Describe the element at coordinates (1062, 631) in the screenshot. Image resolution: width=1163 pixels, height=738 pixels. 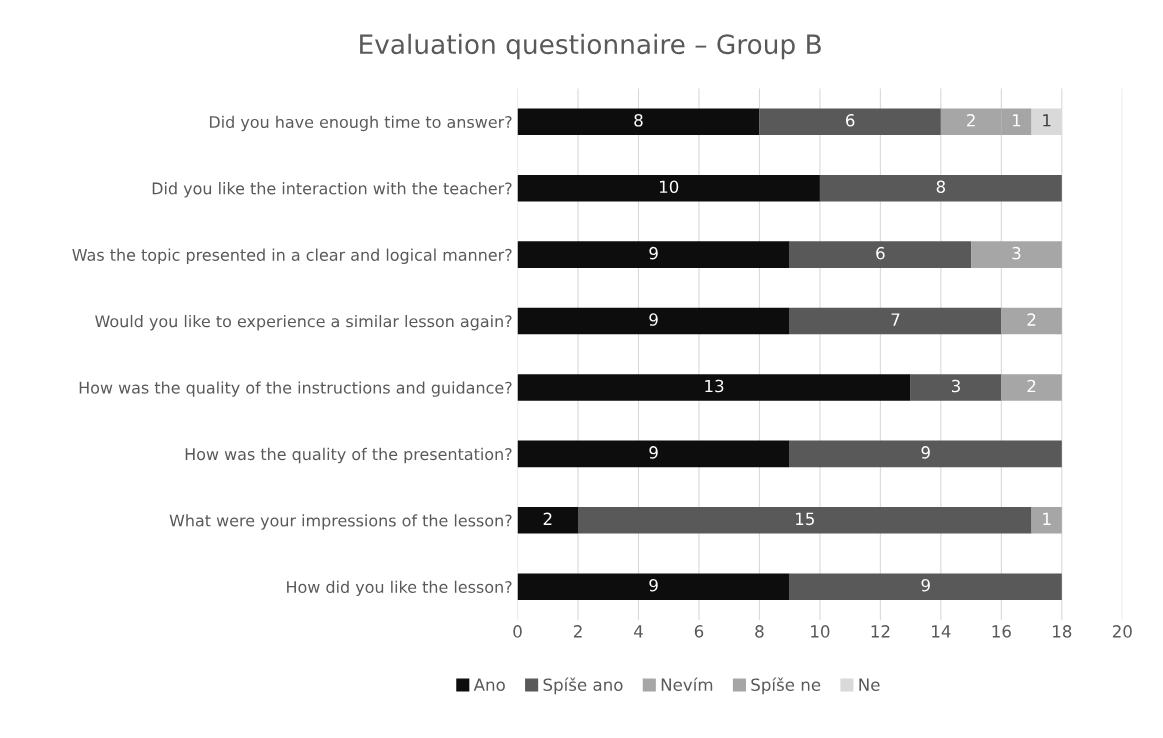
I see `x-tick-label: 18` at that location.